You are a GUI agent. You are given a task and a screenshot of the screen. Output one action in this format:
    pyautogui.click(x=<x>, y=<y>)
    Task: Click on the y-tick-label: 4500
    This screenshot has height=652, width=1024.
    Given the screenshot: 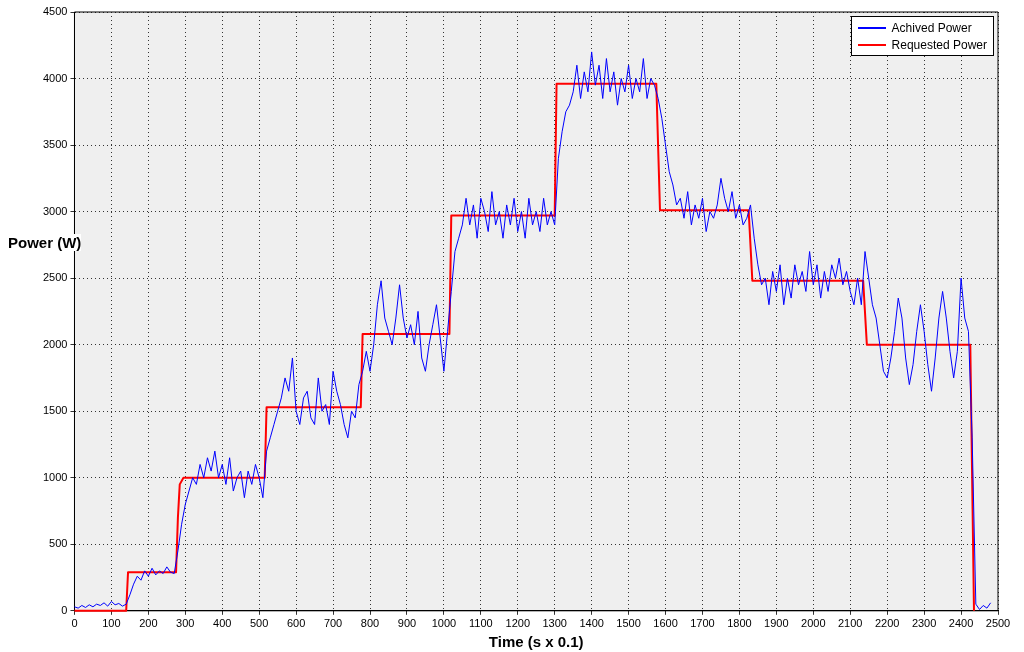 What is the action you would take?
    pyautogui.click(x=55, y=11)
    